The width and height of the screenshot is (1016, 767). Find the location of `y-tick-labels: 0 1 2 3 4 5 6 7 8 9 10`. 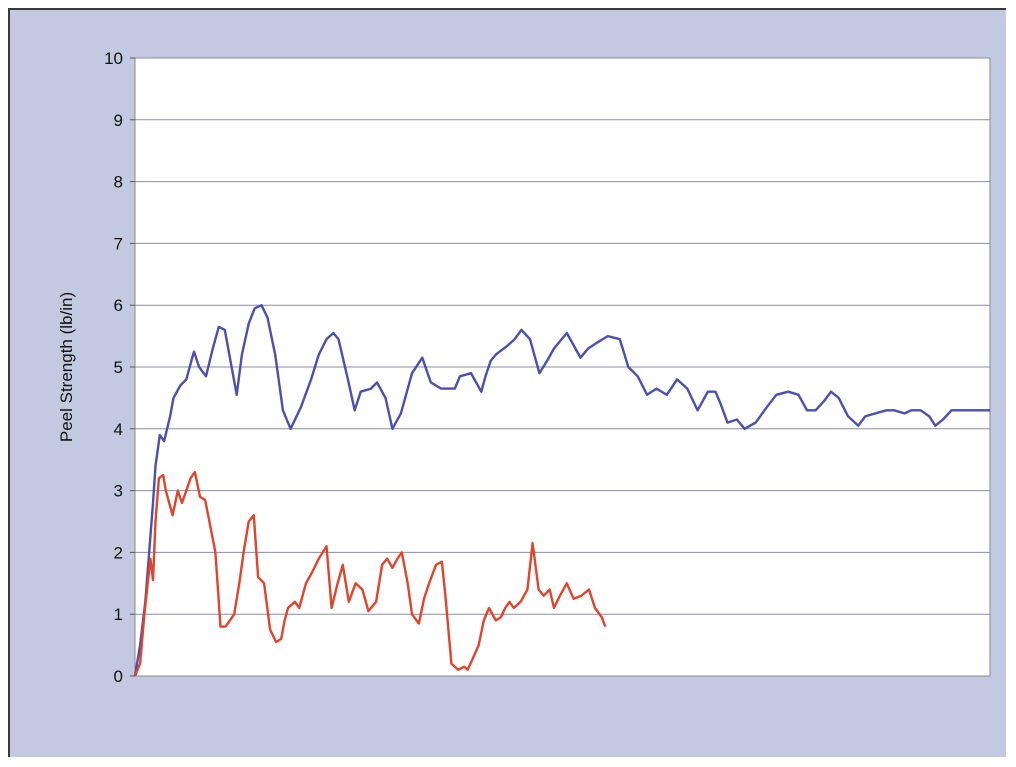

y-tick-labels: 0 1 2 3 4 5 6 7 8 9 10 is located at coordinates (119, 367).